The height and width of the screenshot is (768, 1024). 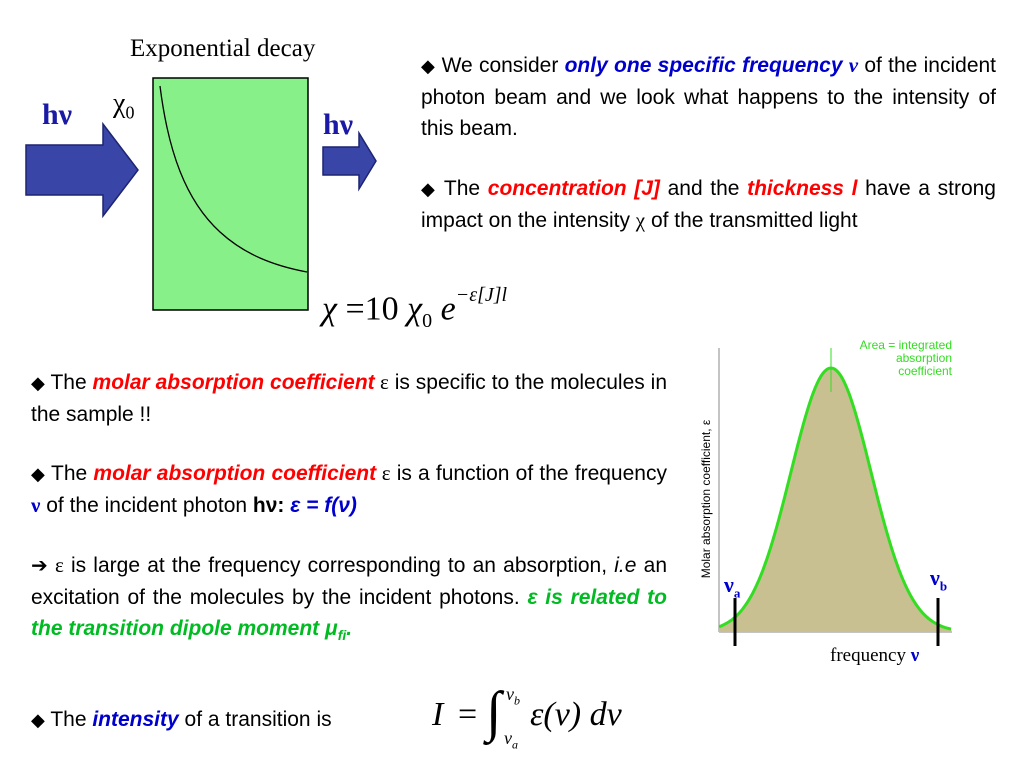 I want to click on p3-emphasis: molar absorption coefficient, so click(x=233, y=382).